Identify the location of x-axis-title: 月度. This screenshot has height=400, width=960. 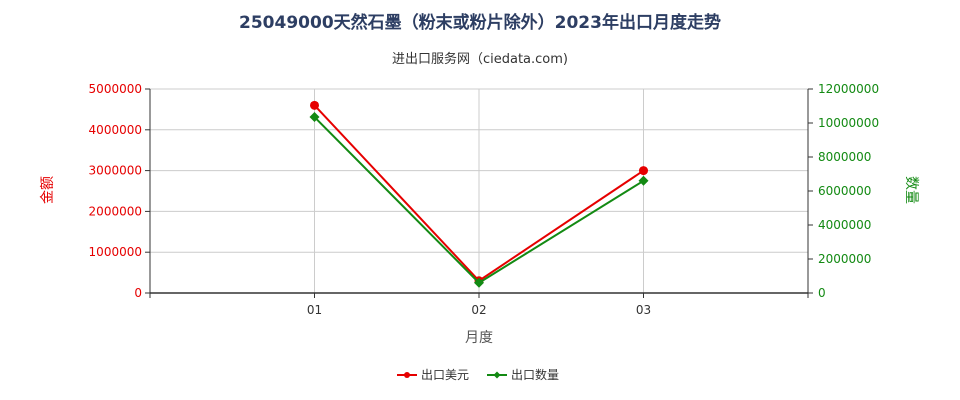
(479, 338).